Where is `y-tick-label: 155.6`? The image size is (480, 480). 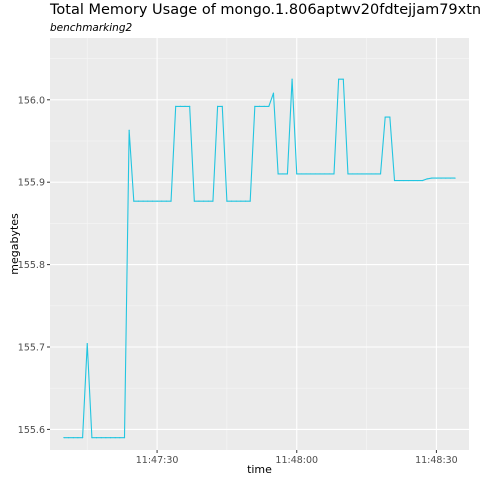 y-tick-label: 155.6 is located at coordinates (31, 430).